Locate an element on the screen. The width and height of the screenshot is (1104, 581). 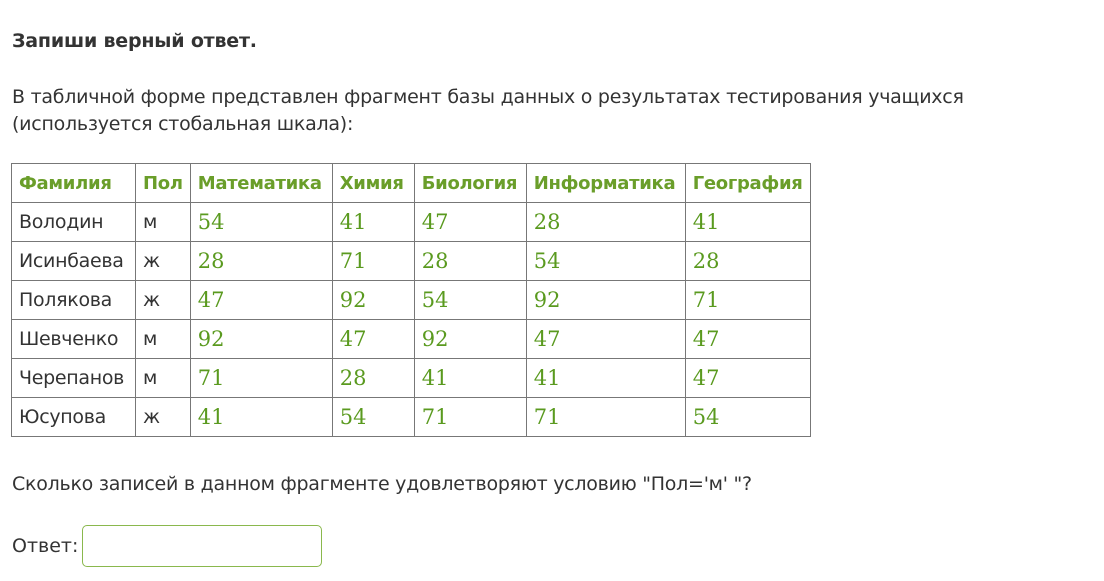
table-row: Черепанов м 71 28 41 41 47 is located at coordinates (411, 378).